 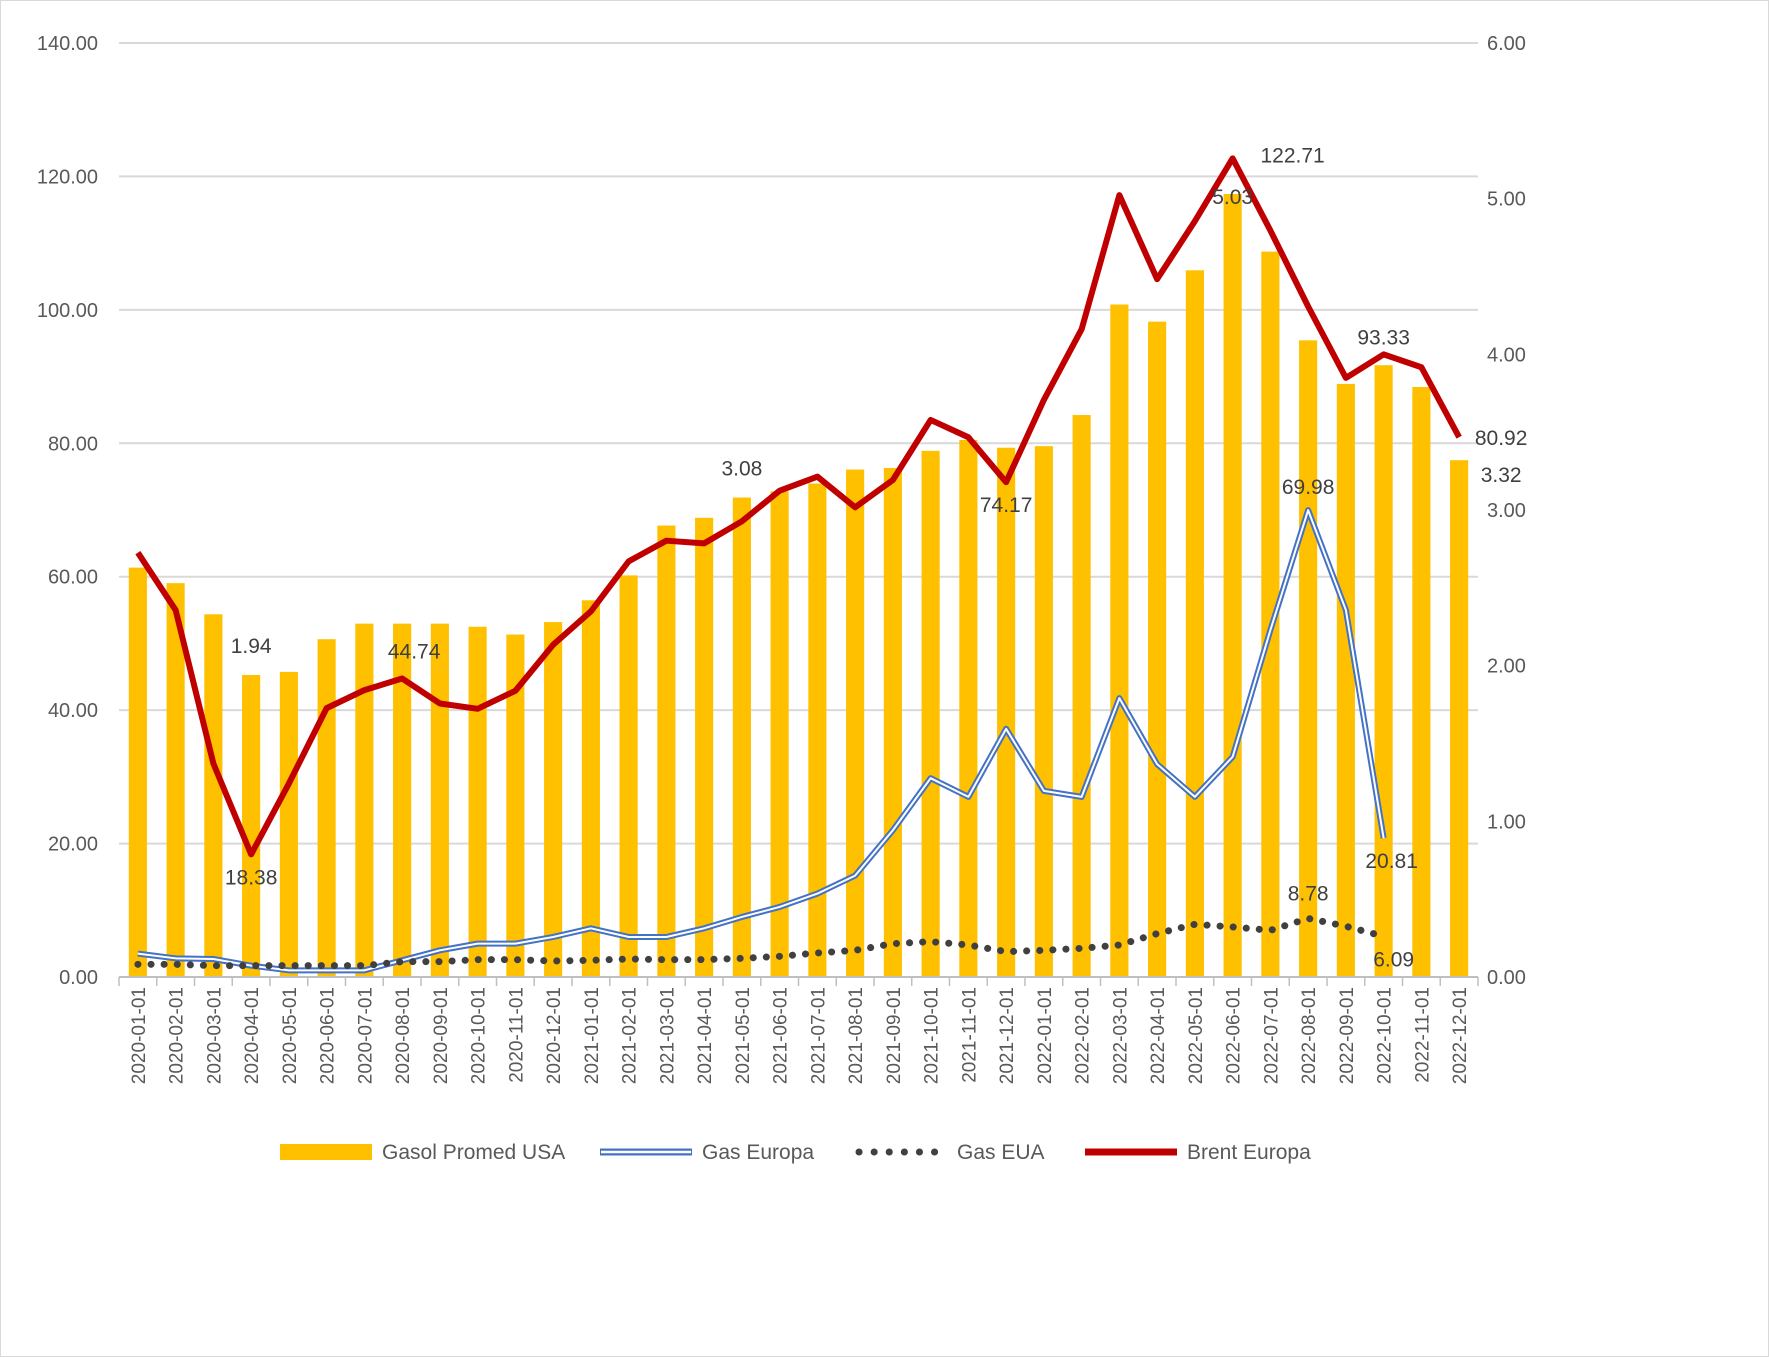 What do you see at coordinates (328, 1035) in the screenshot?
I see `x-tick-label: 2020-06-01` at bounding box center [328, 1035].